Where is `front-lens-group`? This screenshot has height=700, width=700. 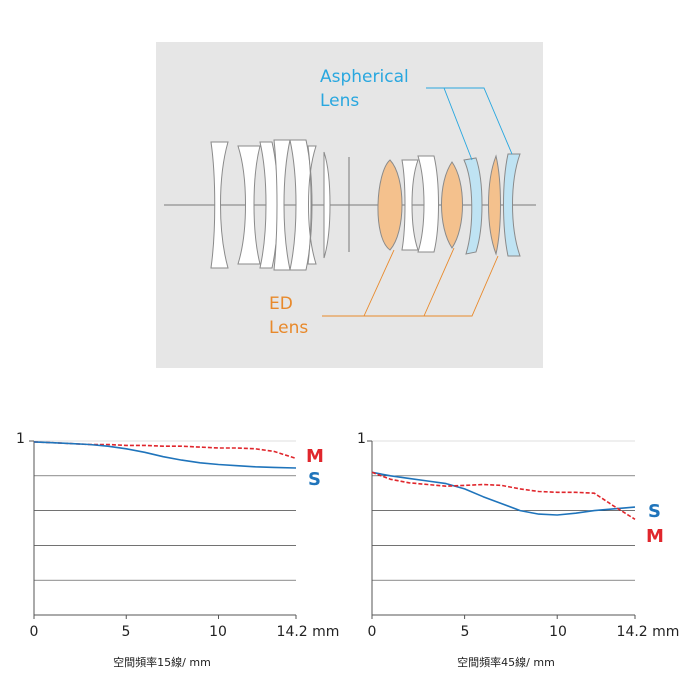
front-lens-group is located at coordinates (270, 205).